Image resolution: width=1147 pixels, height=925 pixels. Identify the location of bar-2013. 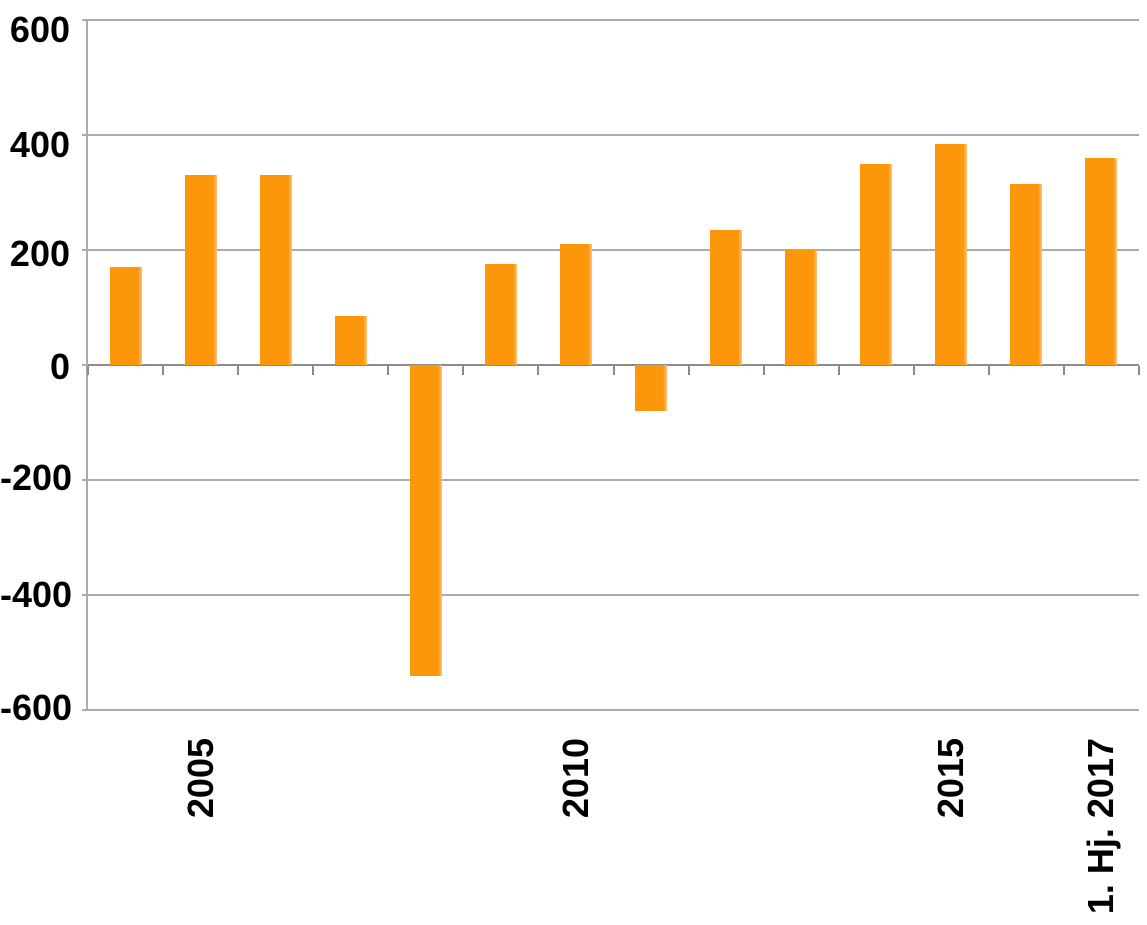
(801, 307).